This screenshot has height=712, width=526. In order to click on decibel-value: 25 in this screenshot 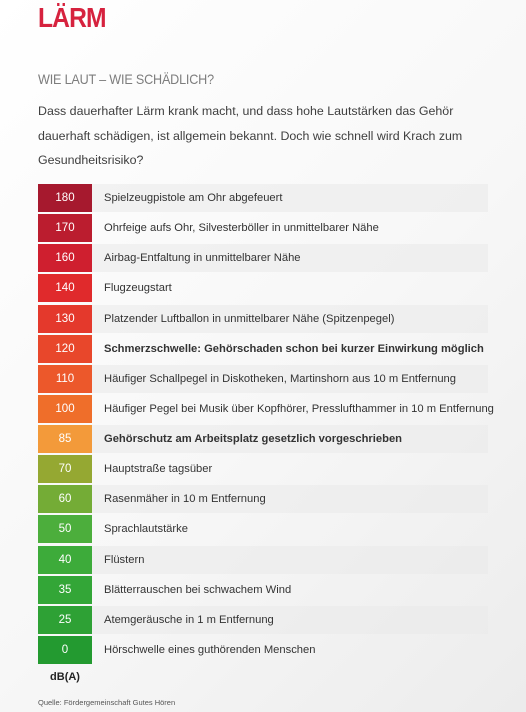, I will do `click(65, 619)`.